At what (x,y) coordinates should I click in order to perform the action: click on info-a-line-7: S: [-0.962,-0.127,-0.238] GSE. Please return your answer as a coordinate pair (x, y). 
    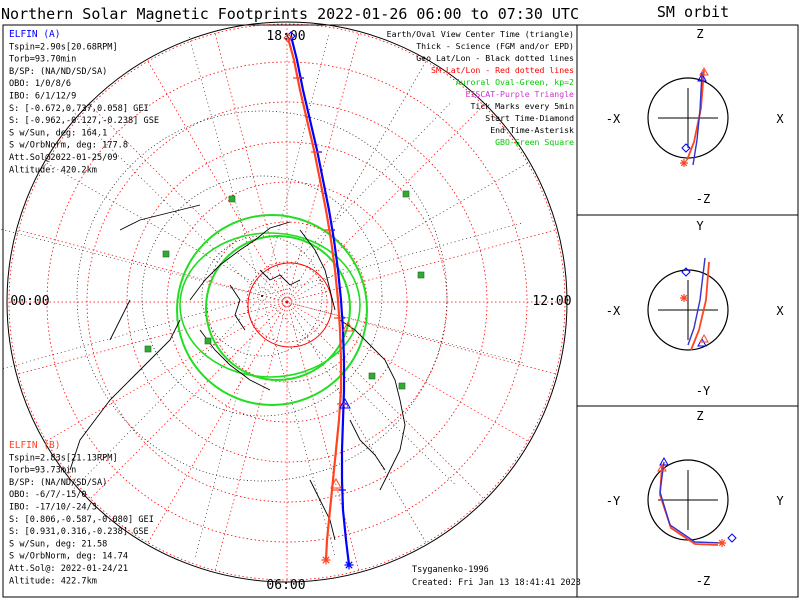
    Looking at the image, I should click on (84, 121).